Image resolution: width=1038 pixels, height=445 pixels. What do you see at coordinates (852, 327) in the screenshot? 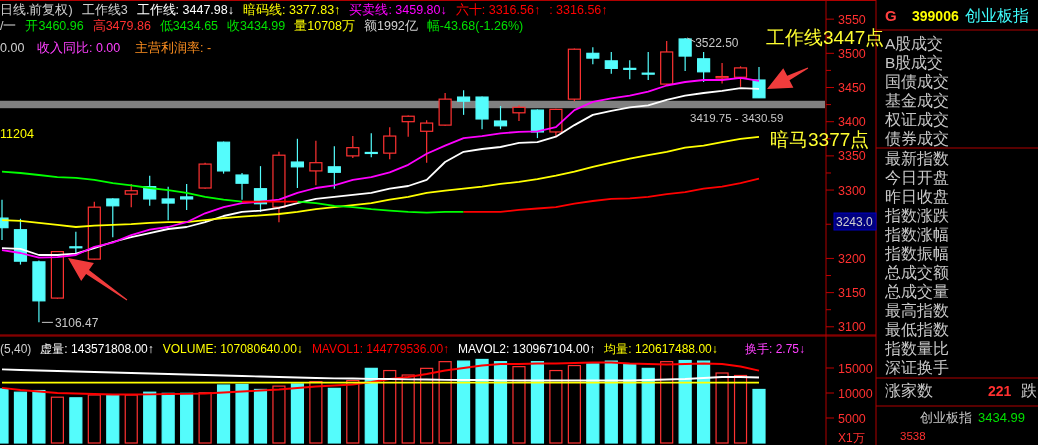
I see `y-tick-label: 3100` at bounding box center [852, 327].